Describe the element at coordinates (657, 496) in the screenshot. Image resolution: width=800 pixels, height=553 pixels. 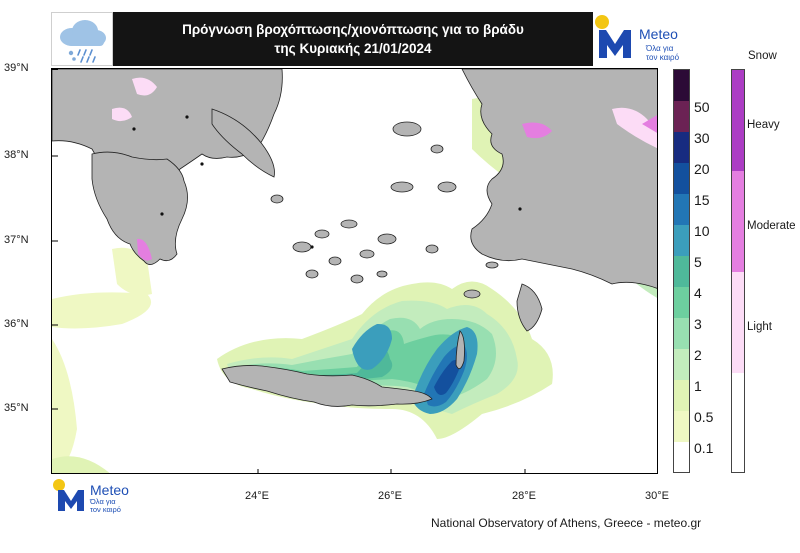
I see `lon-label-30: 30°E` at that location.